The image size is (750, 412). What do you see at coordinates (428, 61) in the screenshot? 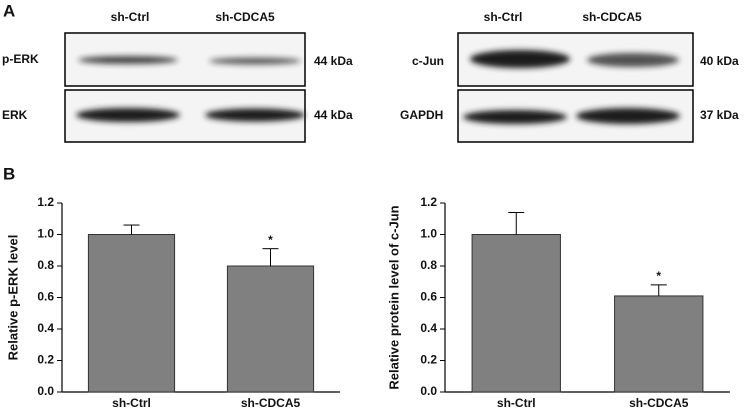
I see `blot-row-label: c-Jun` at bounding box center [428, 61].